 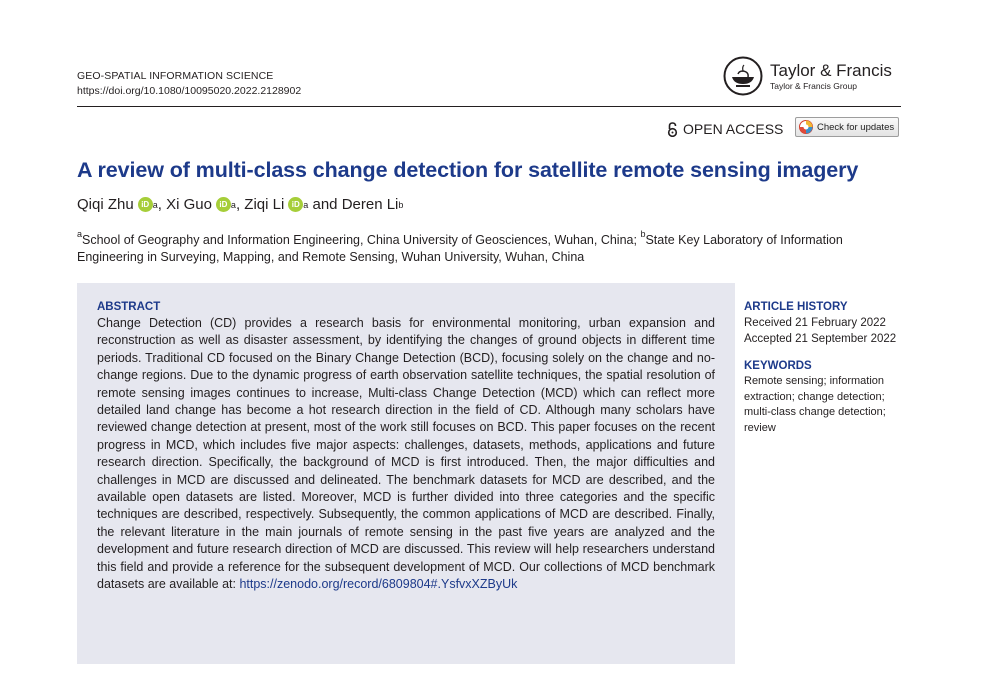 What do you see at coordinates (105, 204) in the screenshot?
I see `author-name: Qiqi Zhu` at bounding box center [105, 204].